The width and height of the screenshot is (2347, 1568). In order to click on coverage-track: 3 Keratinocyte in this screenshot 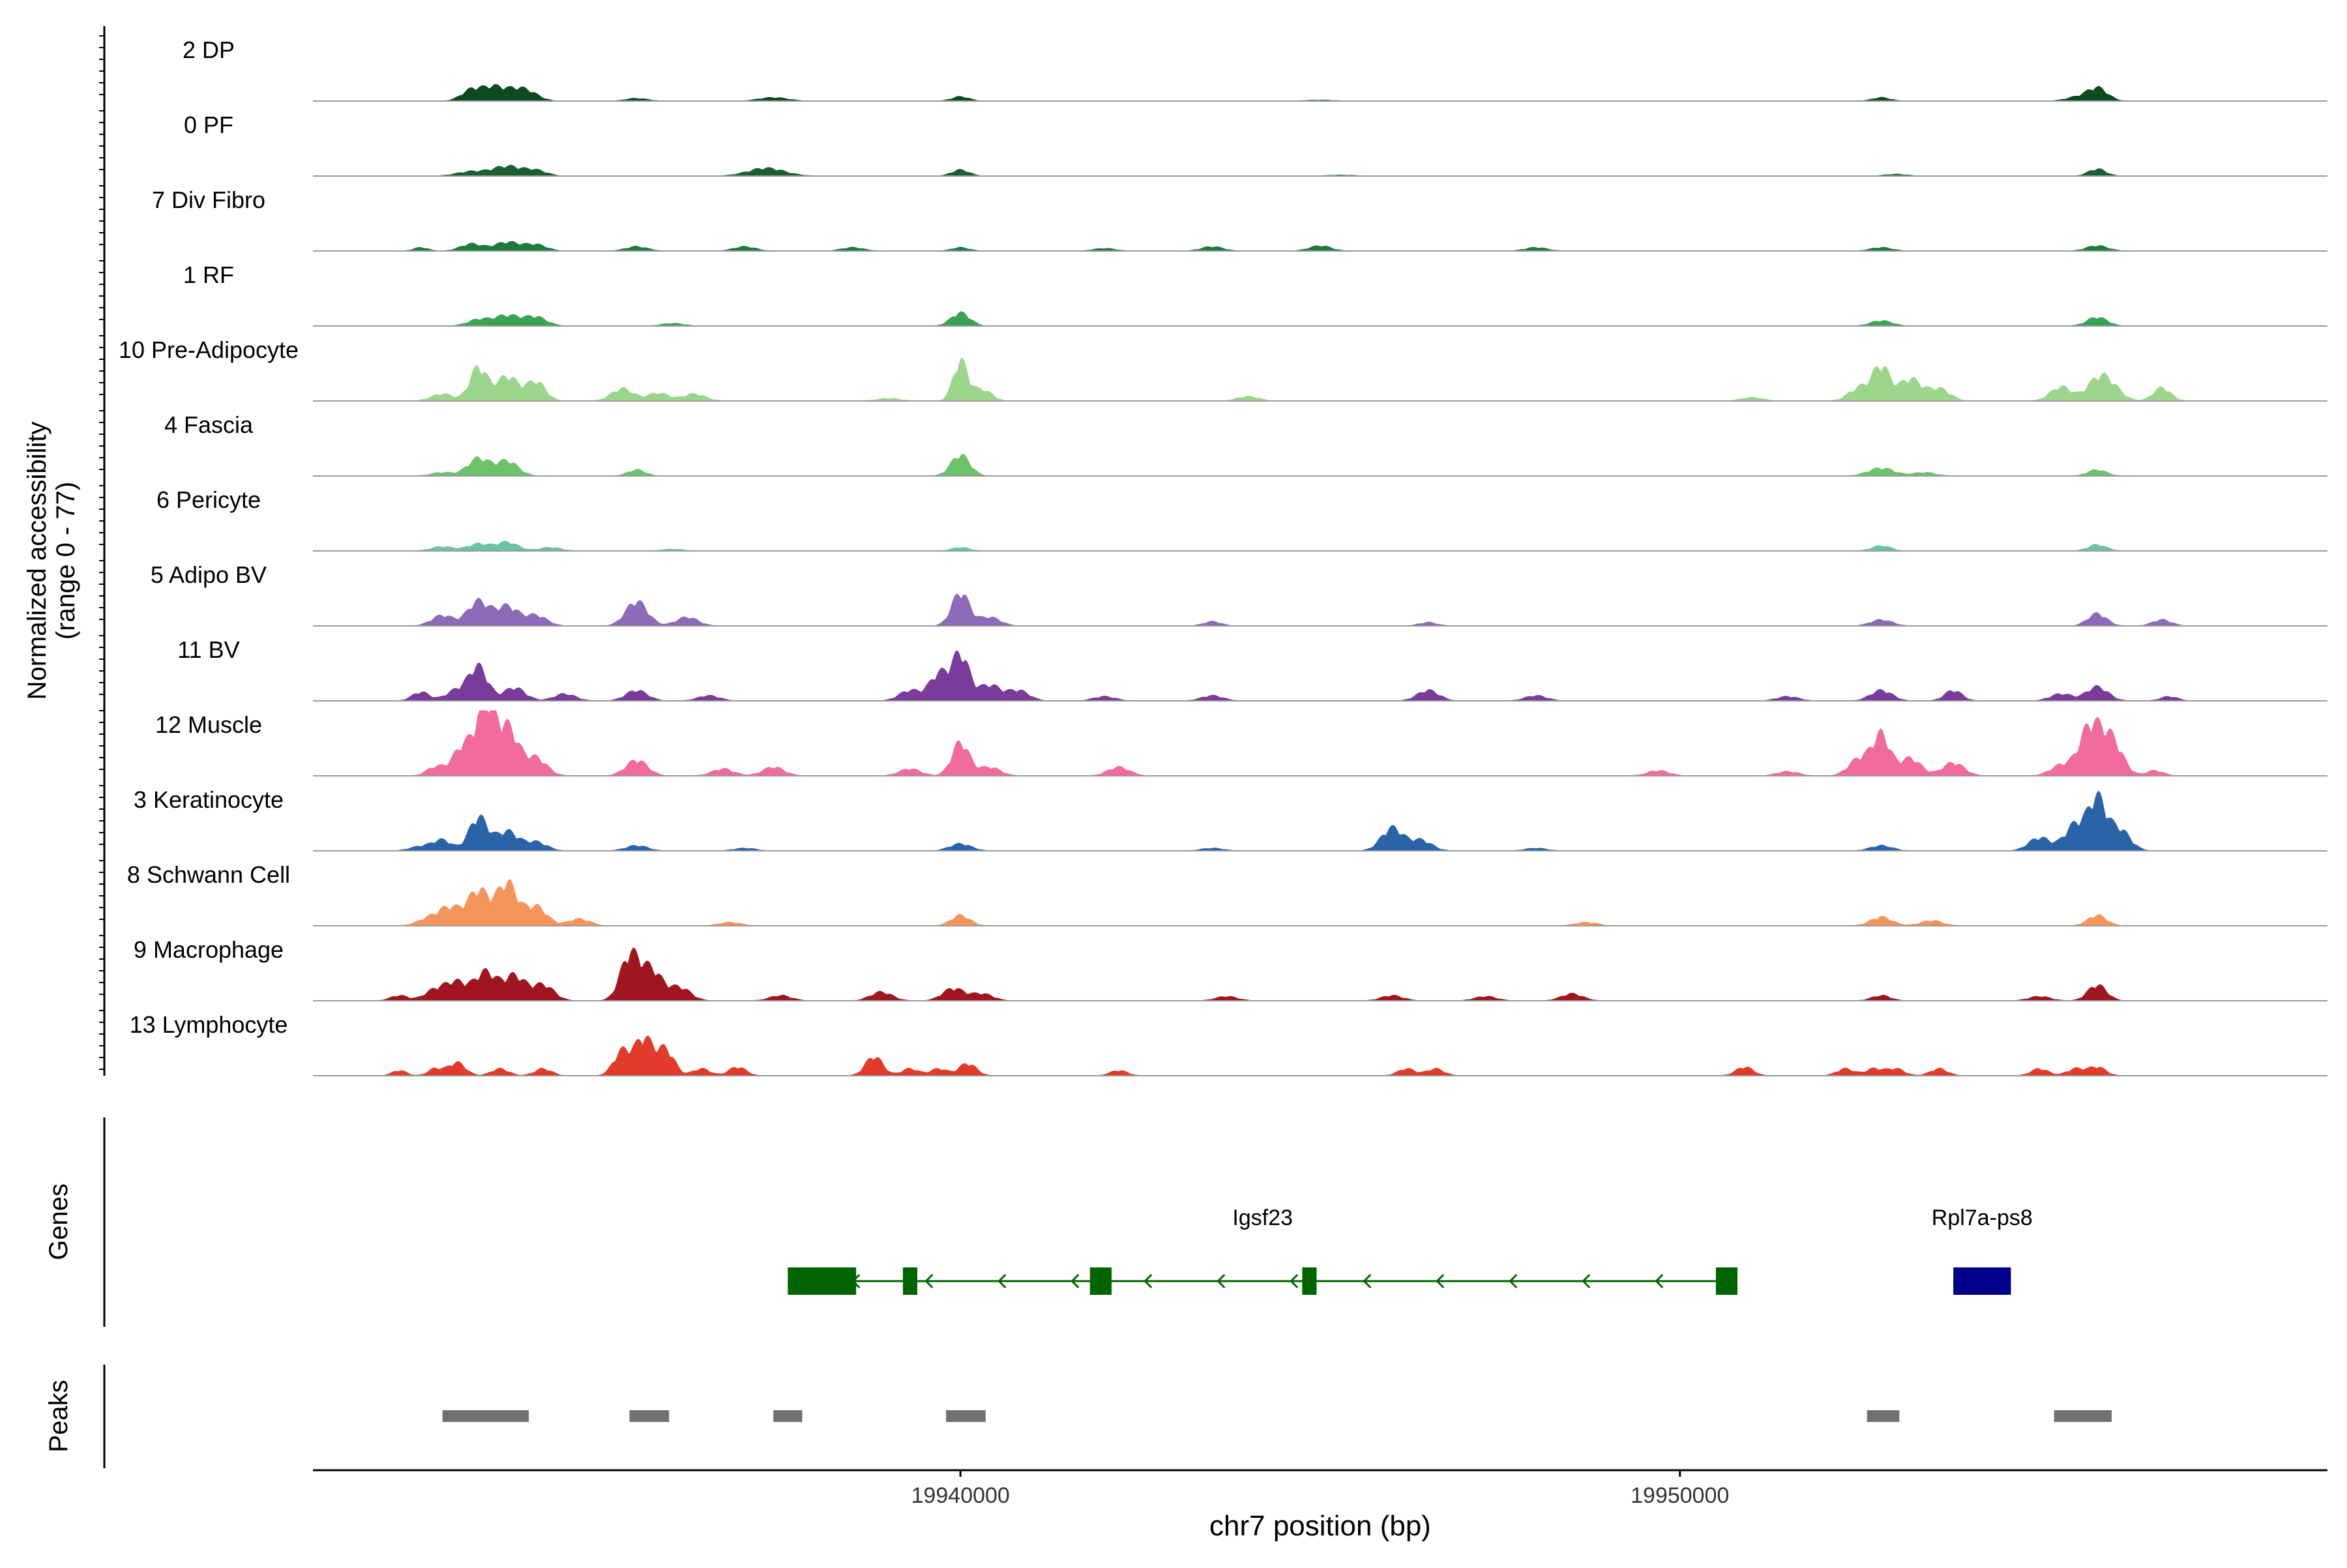, I will do `click(1230, 819)`.